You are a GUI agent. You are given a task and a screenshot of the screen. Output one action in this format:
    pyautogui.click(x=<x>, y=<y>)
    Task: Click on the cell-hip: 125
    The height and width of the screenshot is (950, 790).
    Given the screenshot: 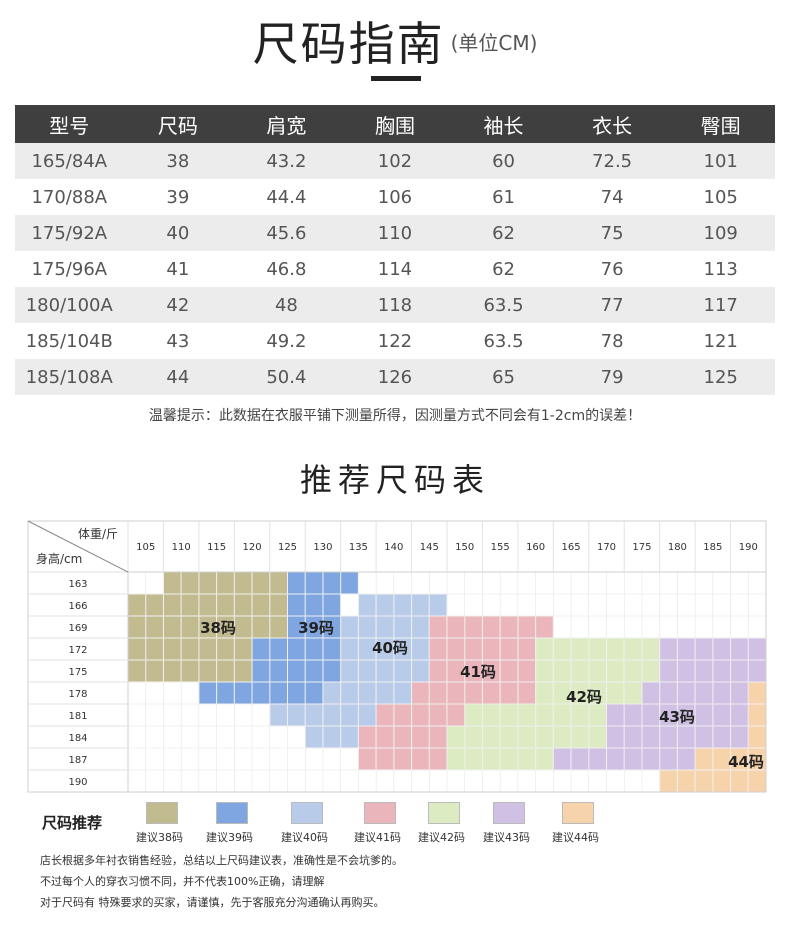 What is the action you would take?
    pyautogui.click(x=720, y=377)
    